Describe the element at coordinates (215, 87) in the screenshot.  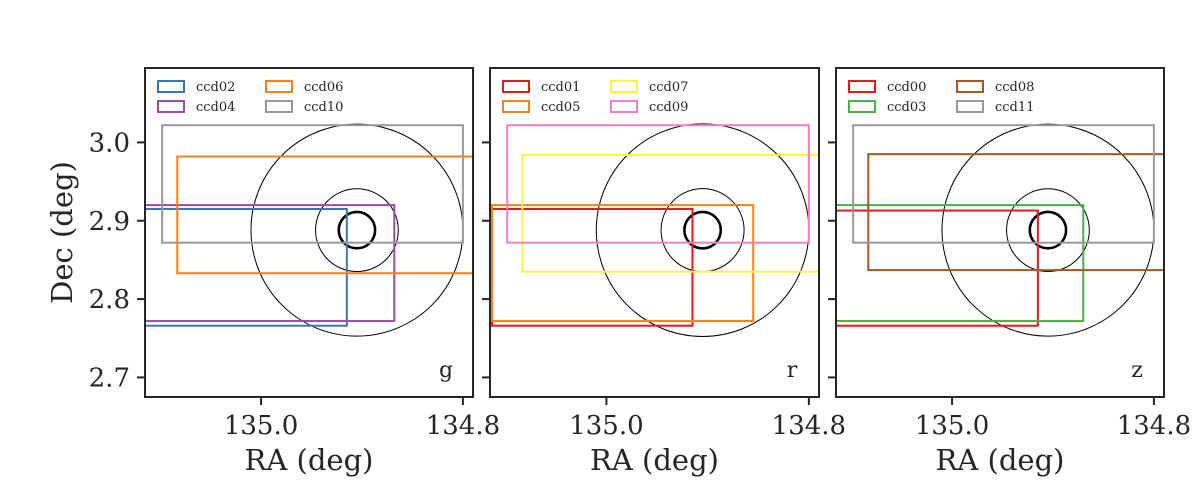
I see `legend-label: ccd02` at that location.